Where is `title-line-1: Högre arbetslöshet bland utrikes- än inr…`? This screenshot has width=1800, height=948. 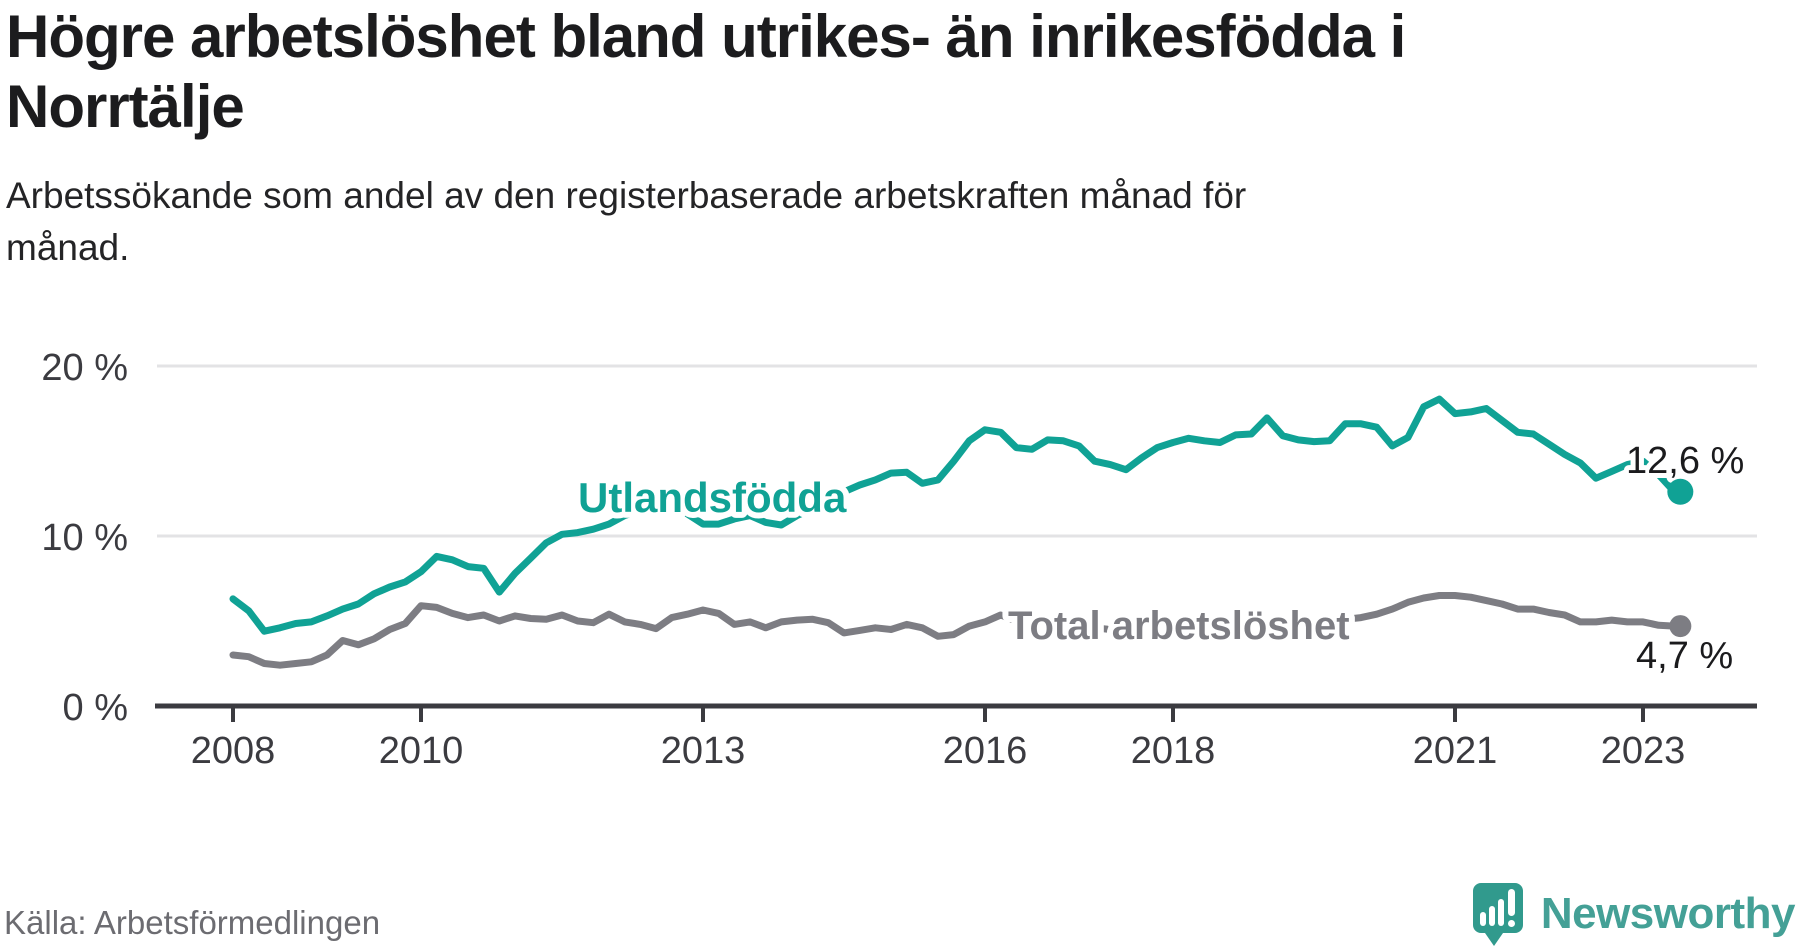
title-line-1: Högre arbetslöshet bland utrikes- än inr… is located at coordinates (706, 36).